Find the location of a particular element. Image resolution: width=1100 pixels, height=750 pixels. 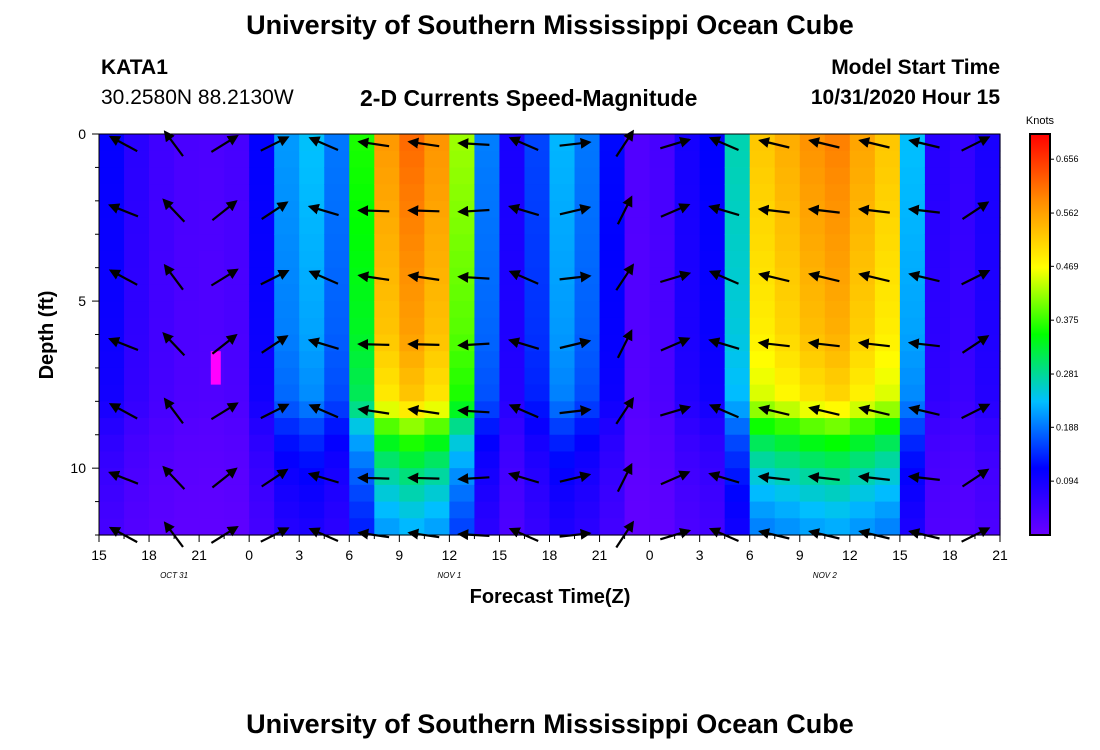

date-label: OCT 31 is located at coordinates (174, 575).